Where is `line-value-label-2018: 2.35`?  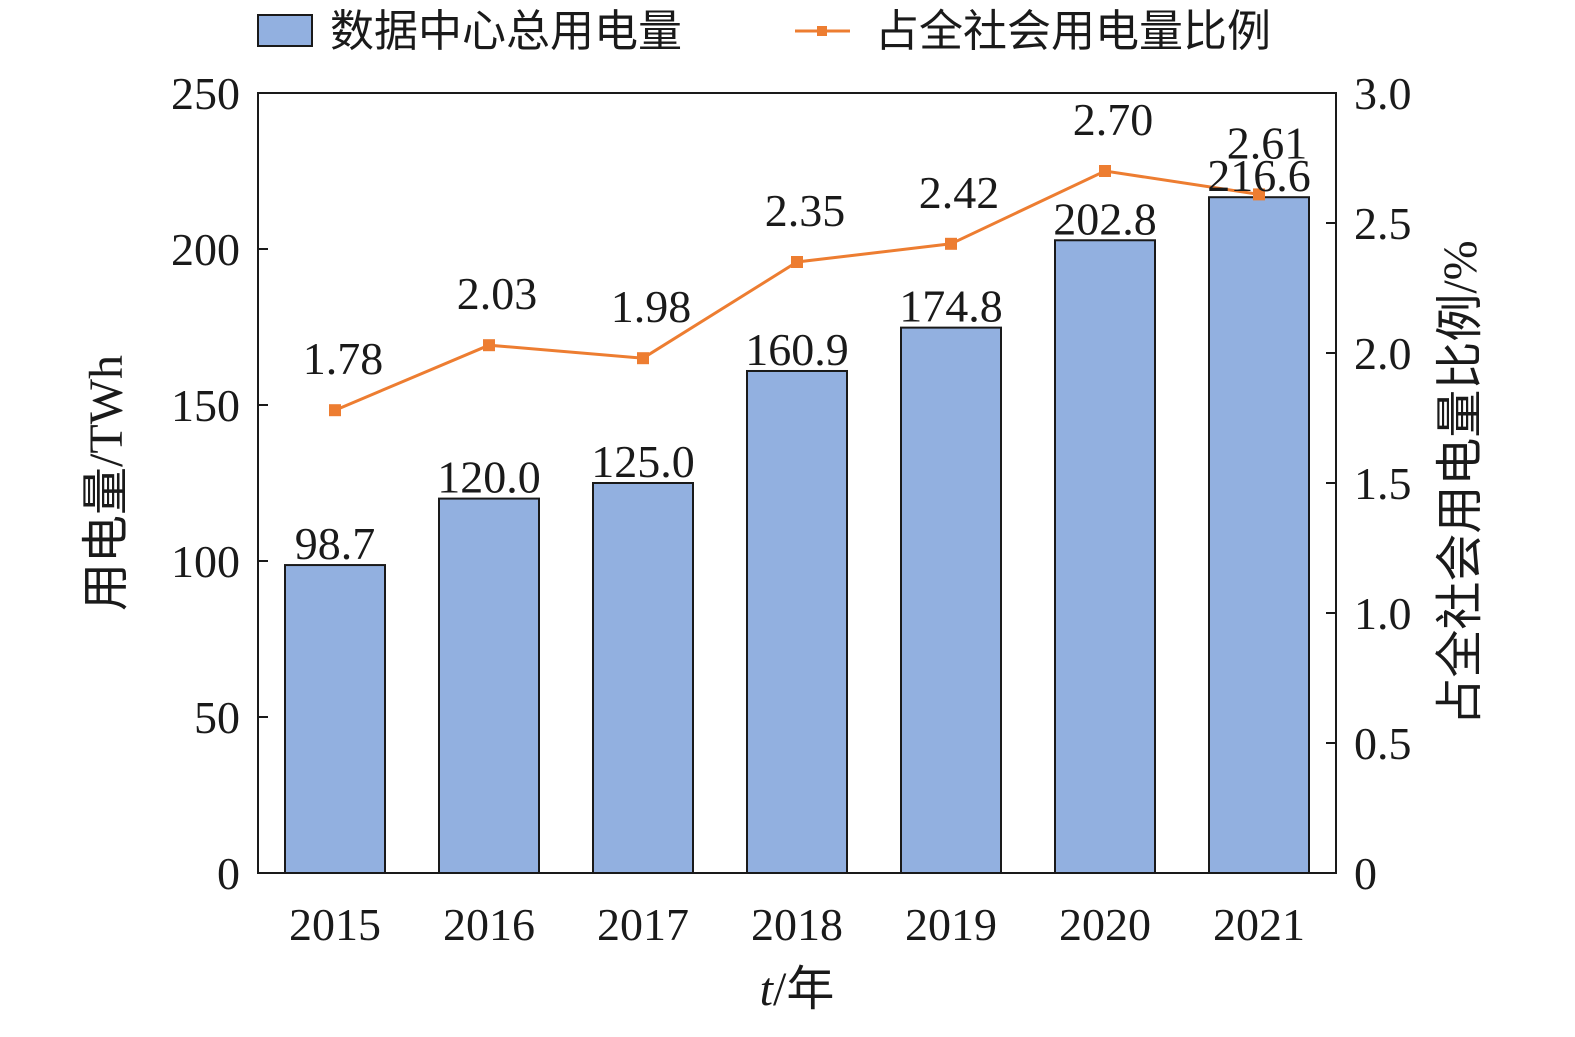 line-value-label-2018: 2.35 is located at coordinates (805, 210).